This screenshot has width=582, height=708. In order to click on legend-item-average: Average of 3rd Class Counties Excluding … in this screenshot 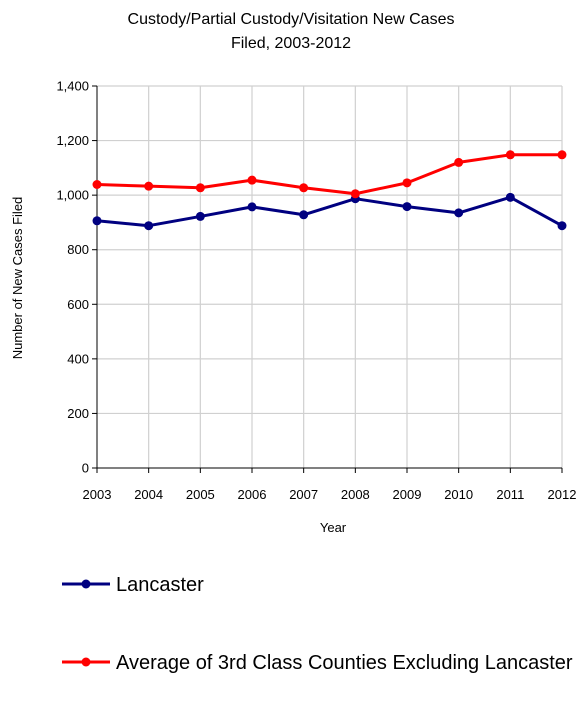, I will do `click(321, 663)`.